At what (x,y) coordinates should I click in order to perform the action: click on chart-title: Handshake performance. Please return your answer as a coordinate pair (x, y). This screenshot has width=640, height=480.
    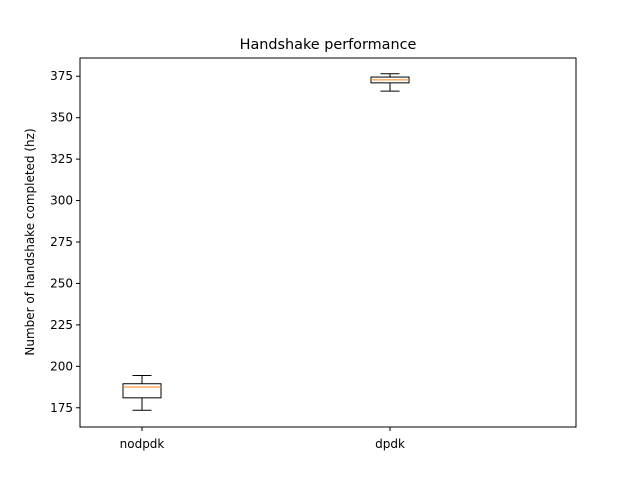
    Looking at the image, I should click on (328, 45).